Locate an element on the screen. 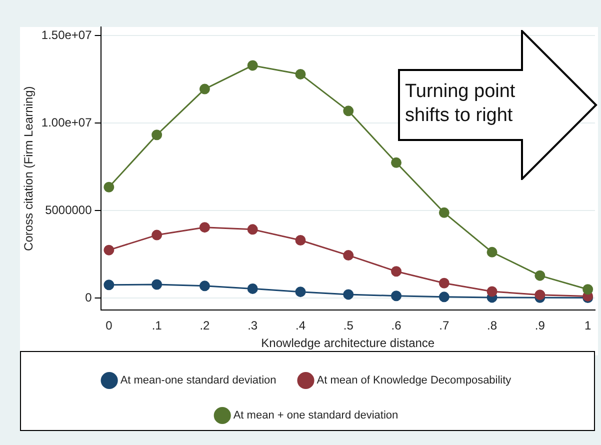 This screenshot has height=445, width=601. x-tick-label: .8 is located at coordinates (492, 325).